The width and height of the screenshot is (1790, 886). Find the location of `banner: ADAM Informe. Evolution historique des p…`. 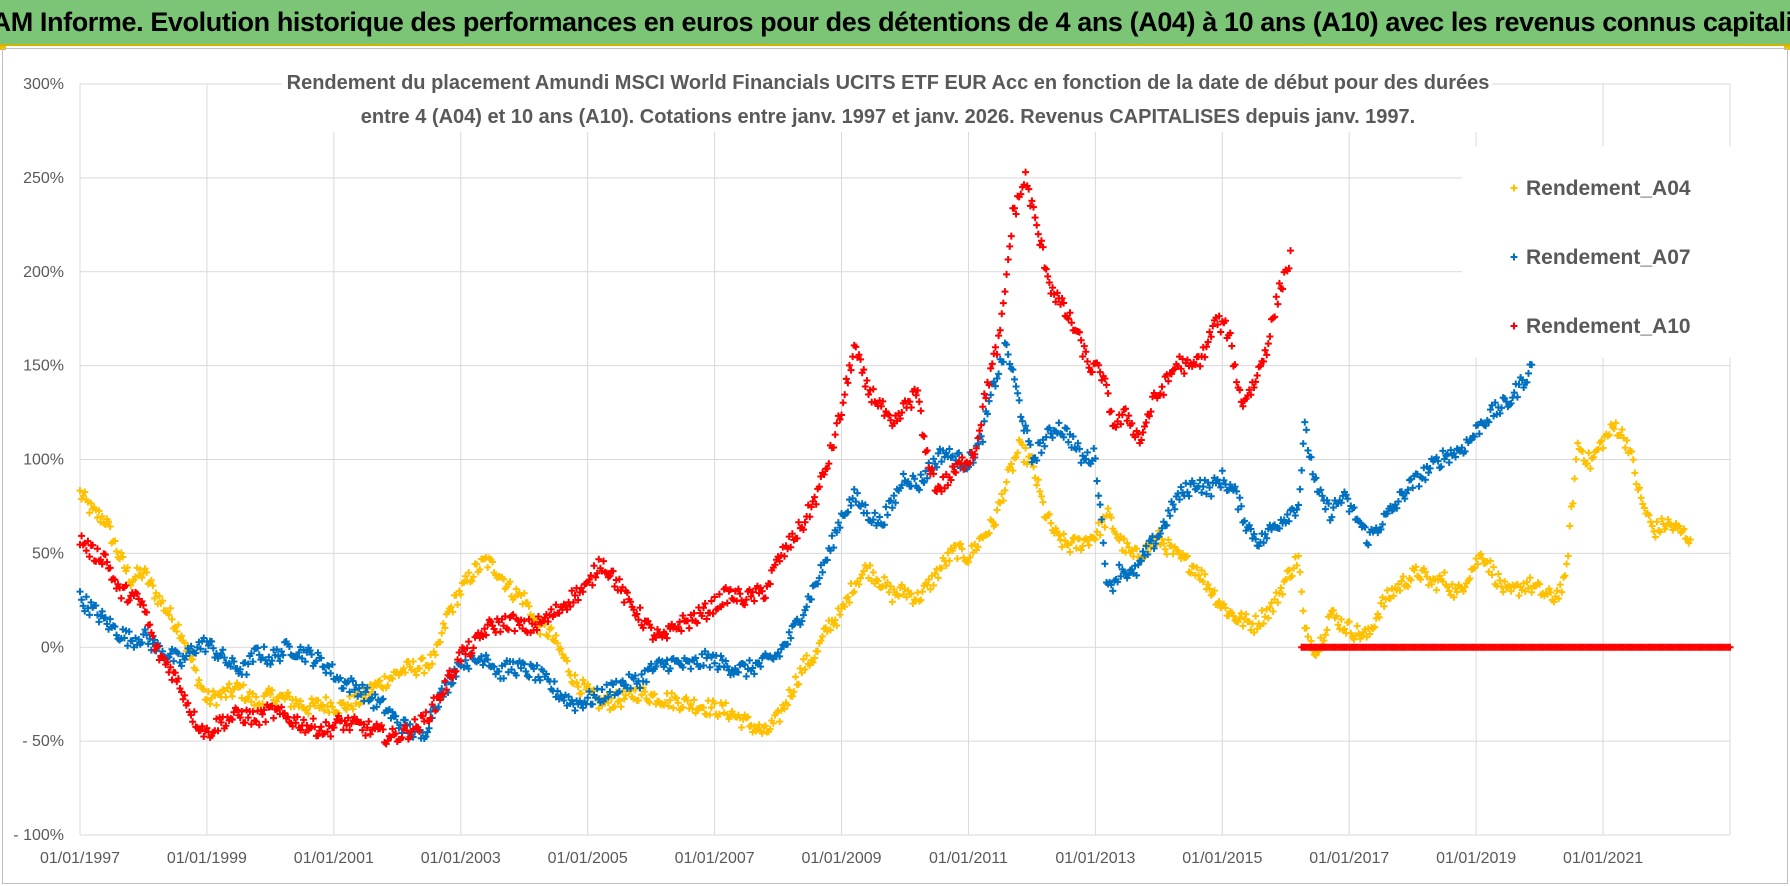

banner: ADAM Informe. Evolution historique des p… is located at coordinates (895, 23).